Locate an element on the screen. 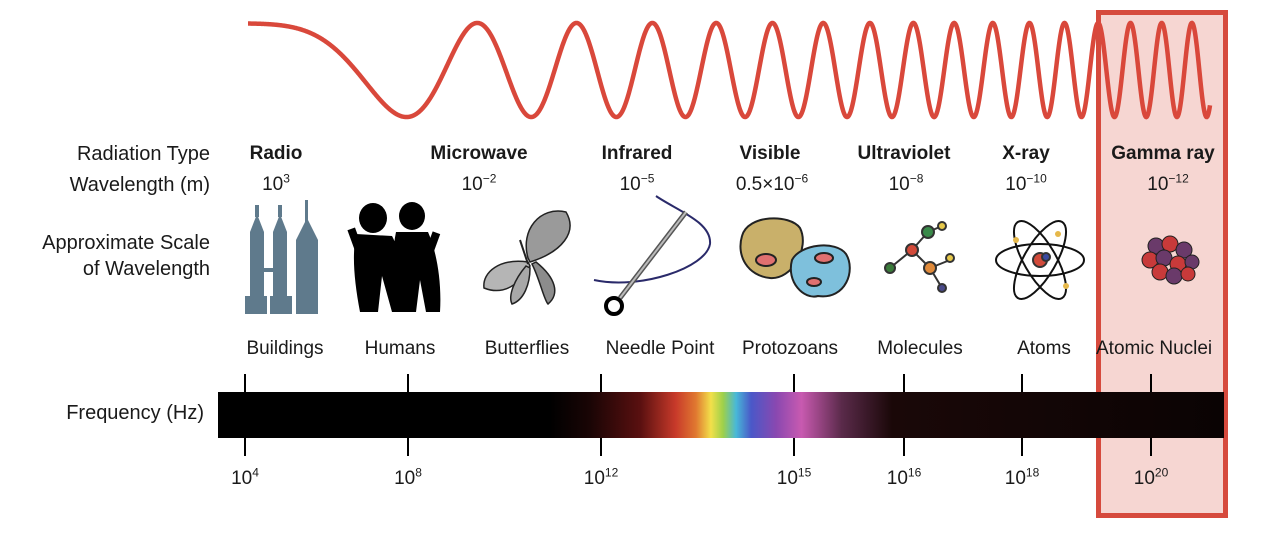  wavelength-label: Wavelength (m) is located at coordinates (139, 185).